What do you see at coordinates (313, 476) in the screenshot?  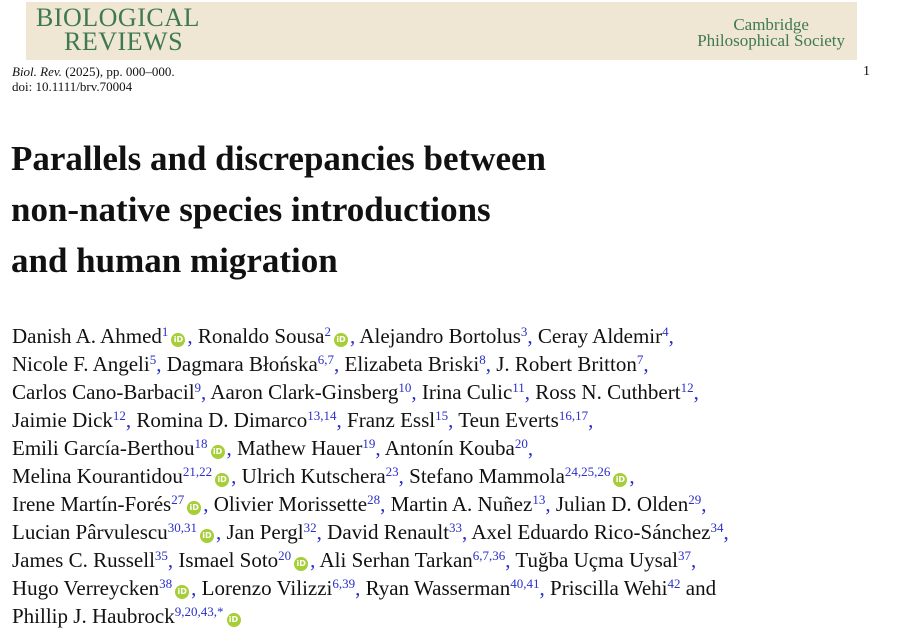 I see `author-name: Ulrich Kutschera` at bounding box center [313, 476].